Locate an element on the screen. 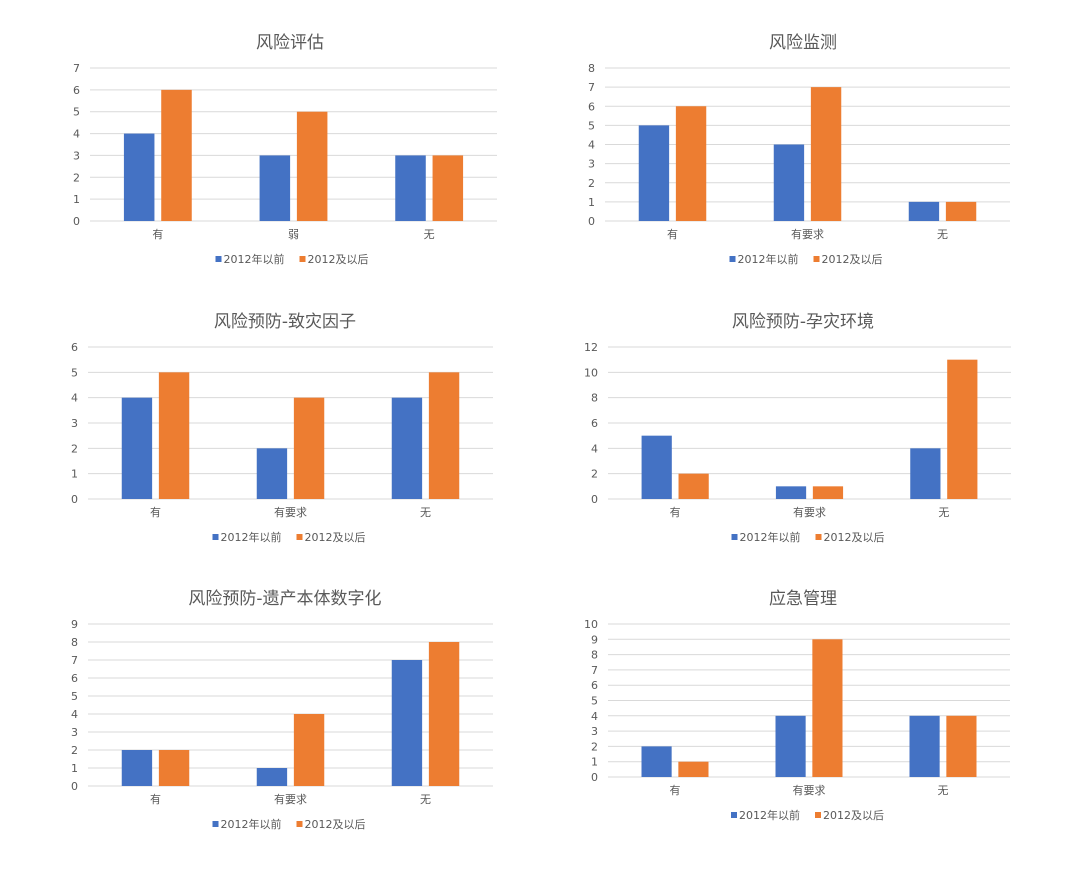 This screenshot has width=1080, height=885. y-tick-label: 10 is located at coordinates (591, 624).